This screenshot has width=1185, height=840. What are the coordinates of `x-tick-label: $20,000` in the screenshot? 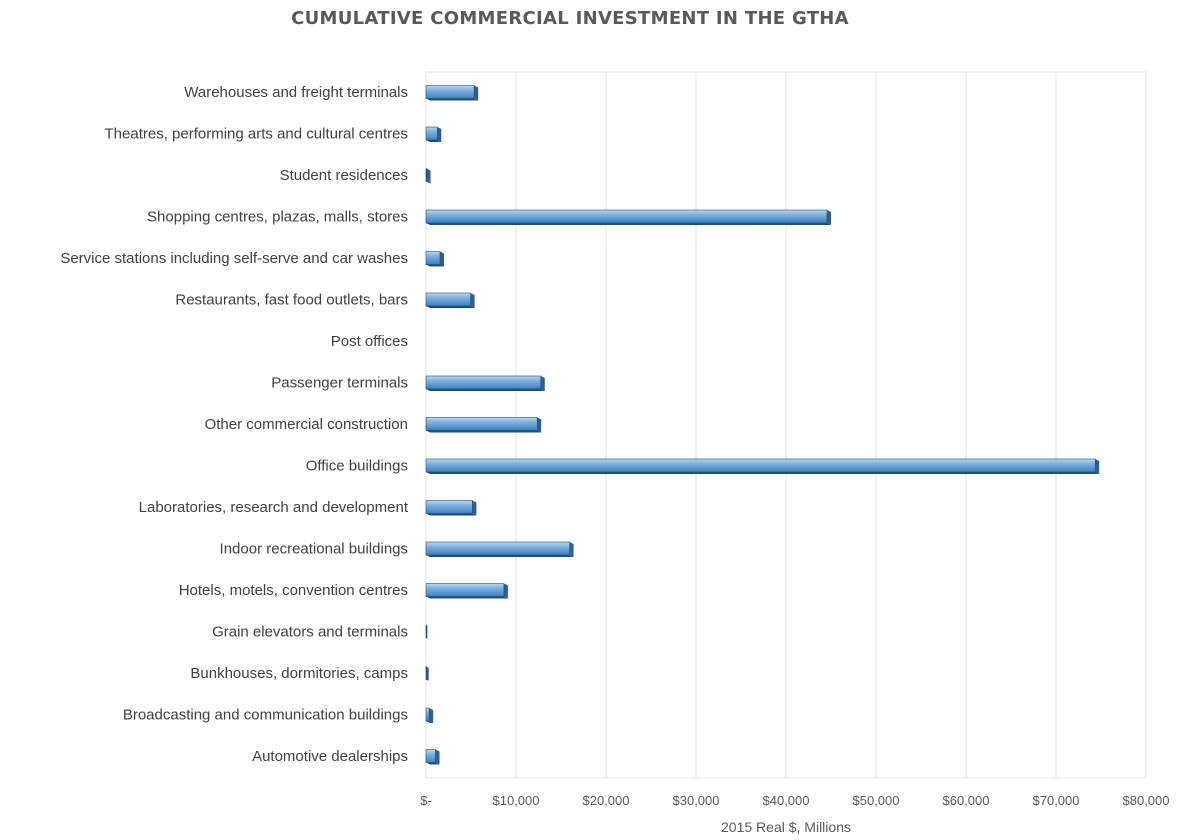 It's located at (606, 800).